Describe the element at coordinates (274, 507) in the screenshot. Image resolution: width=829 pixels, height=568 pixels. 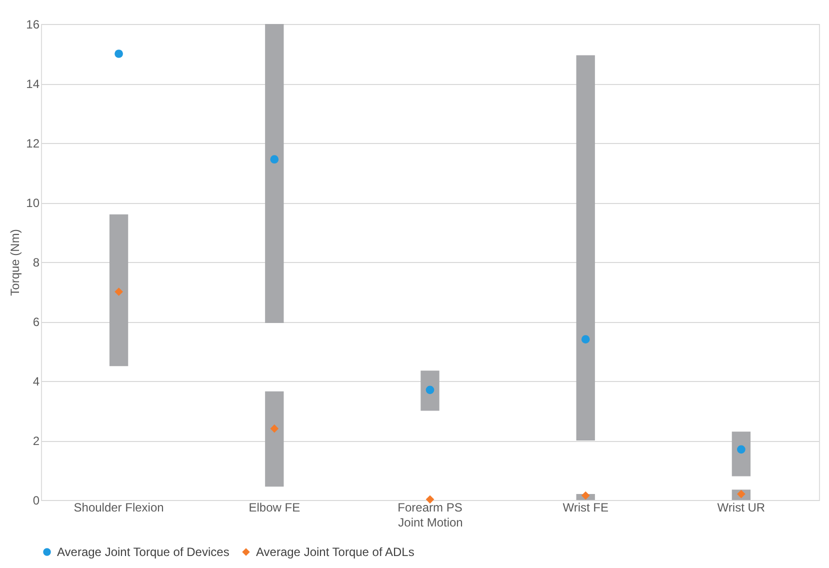
I see `x-tick-label: Elbow FE` at that location.